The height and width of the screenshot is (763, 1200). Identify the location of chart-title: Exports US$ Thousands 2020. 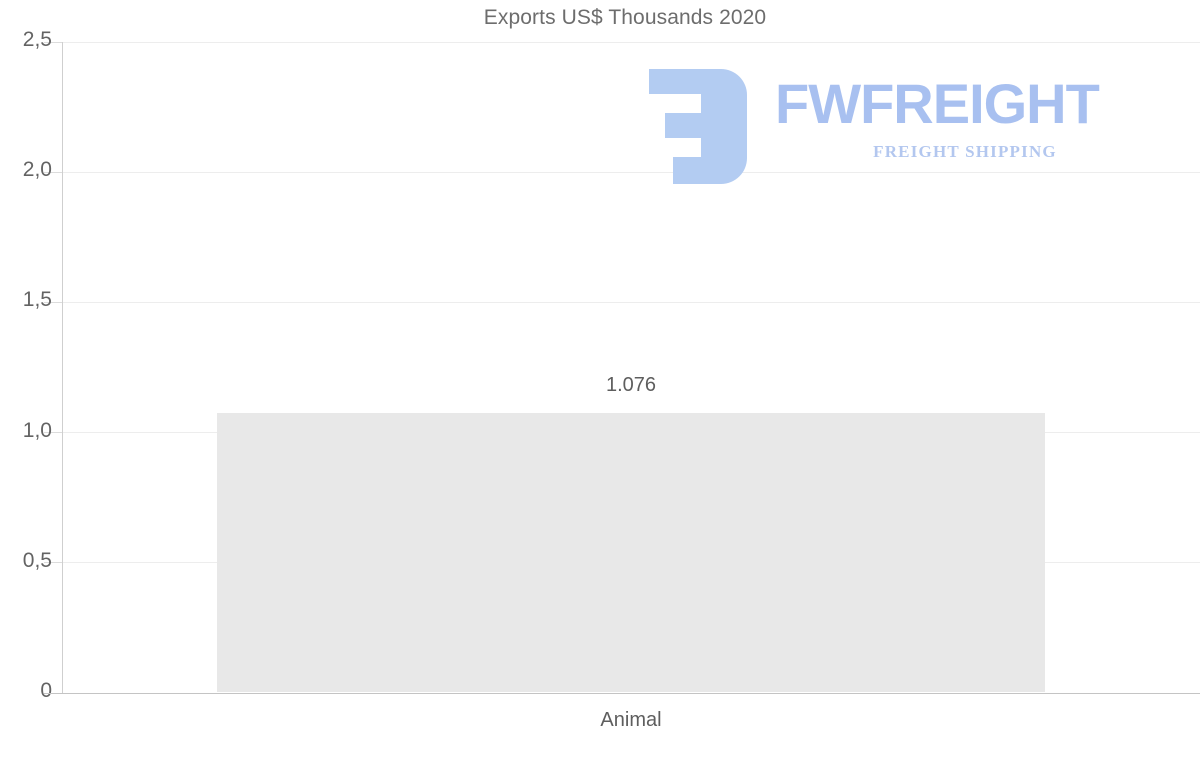
(625, 17).